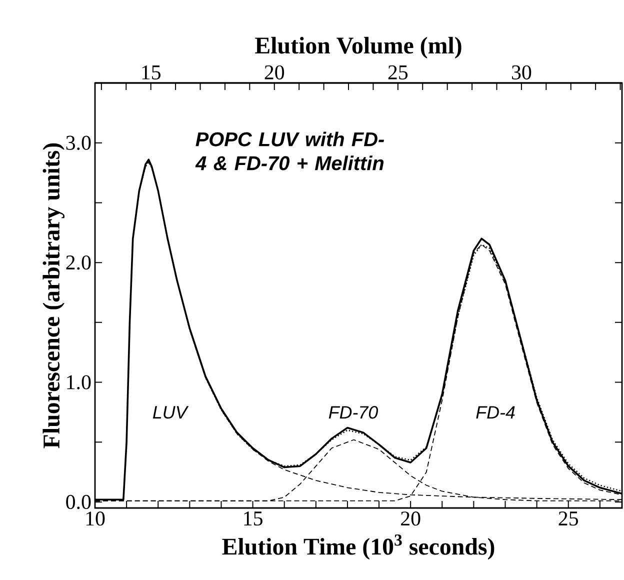  I want to click on x2-tick-label: 15, so click(151, 72).